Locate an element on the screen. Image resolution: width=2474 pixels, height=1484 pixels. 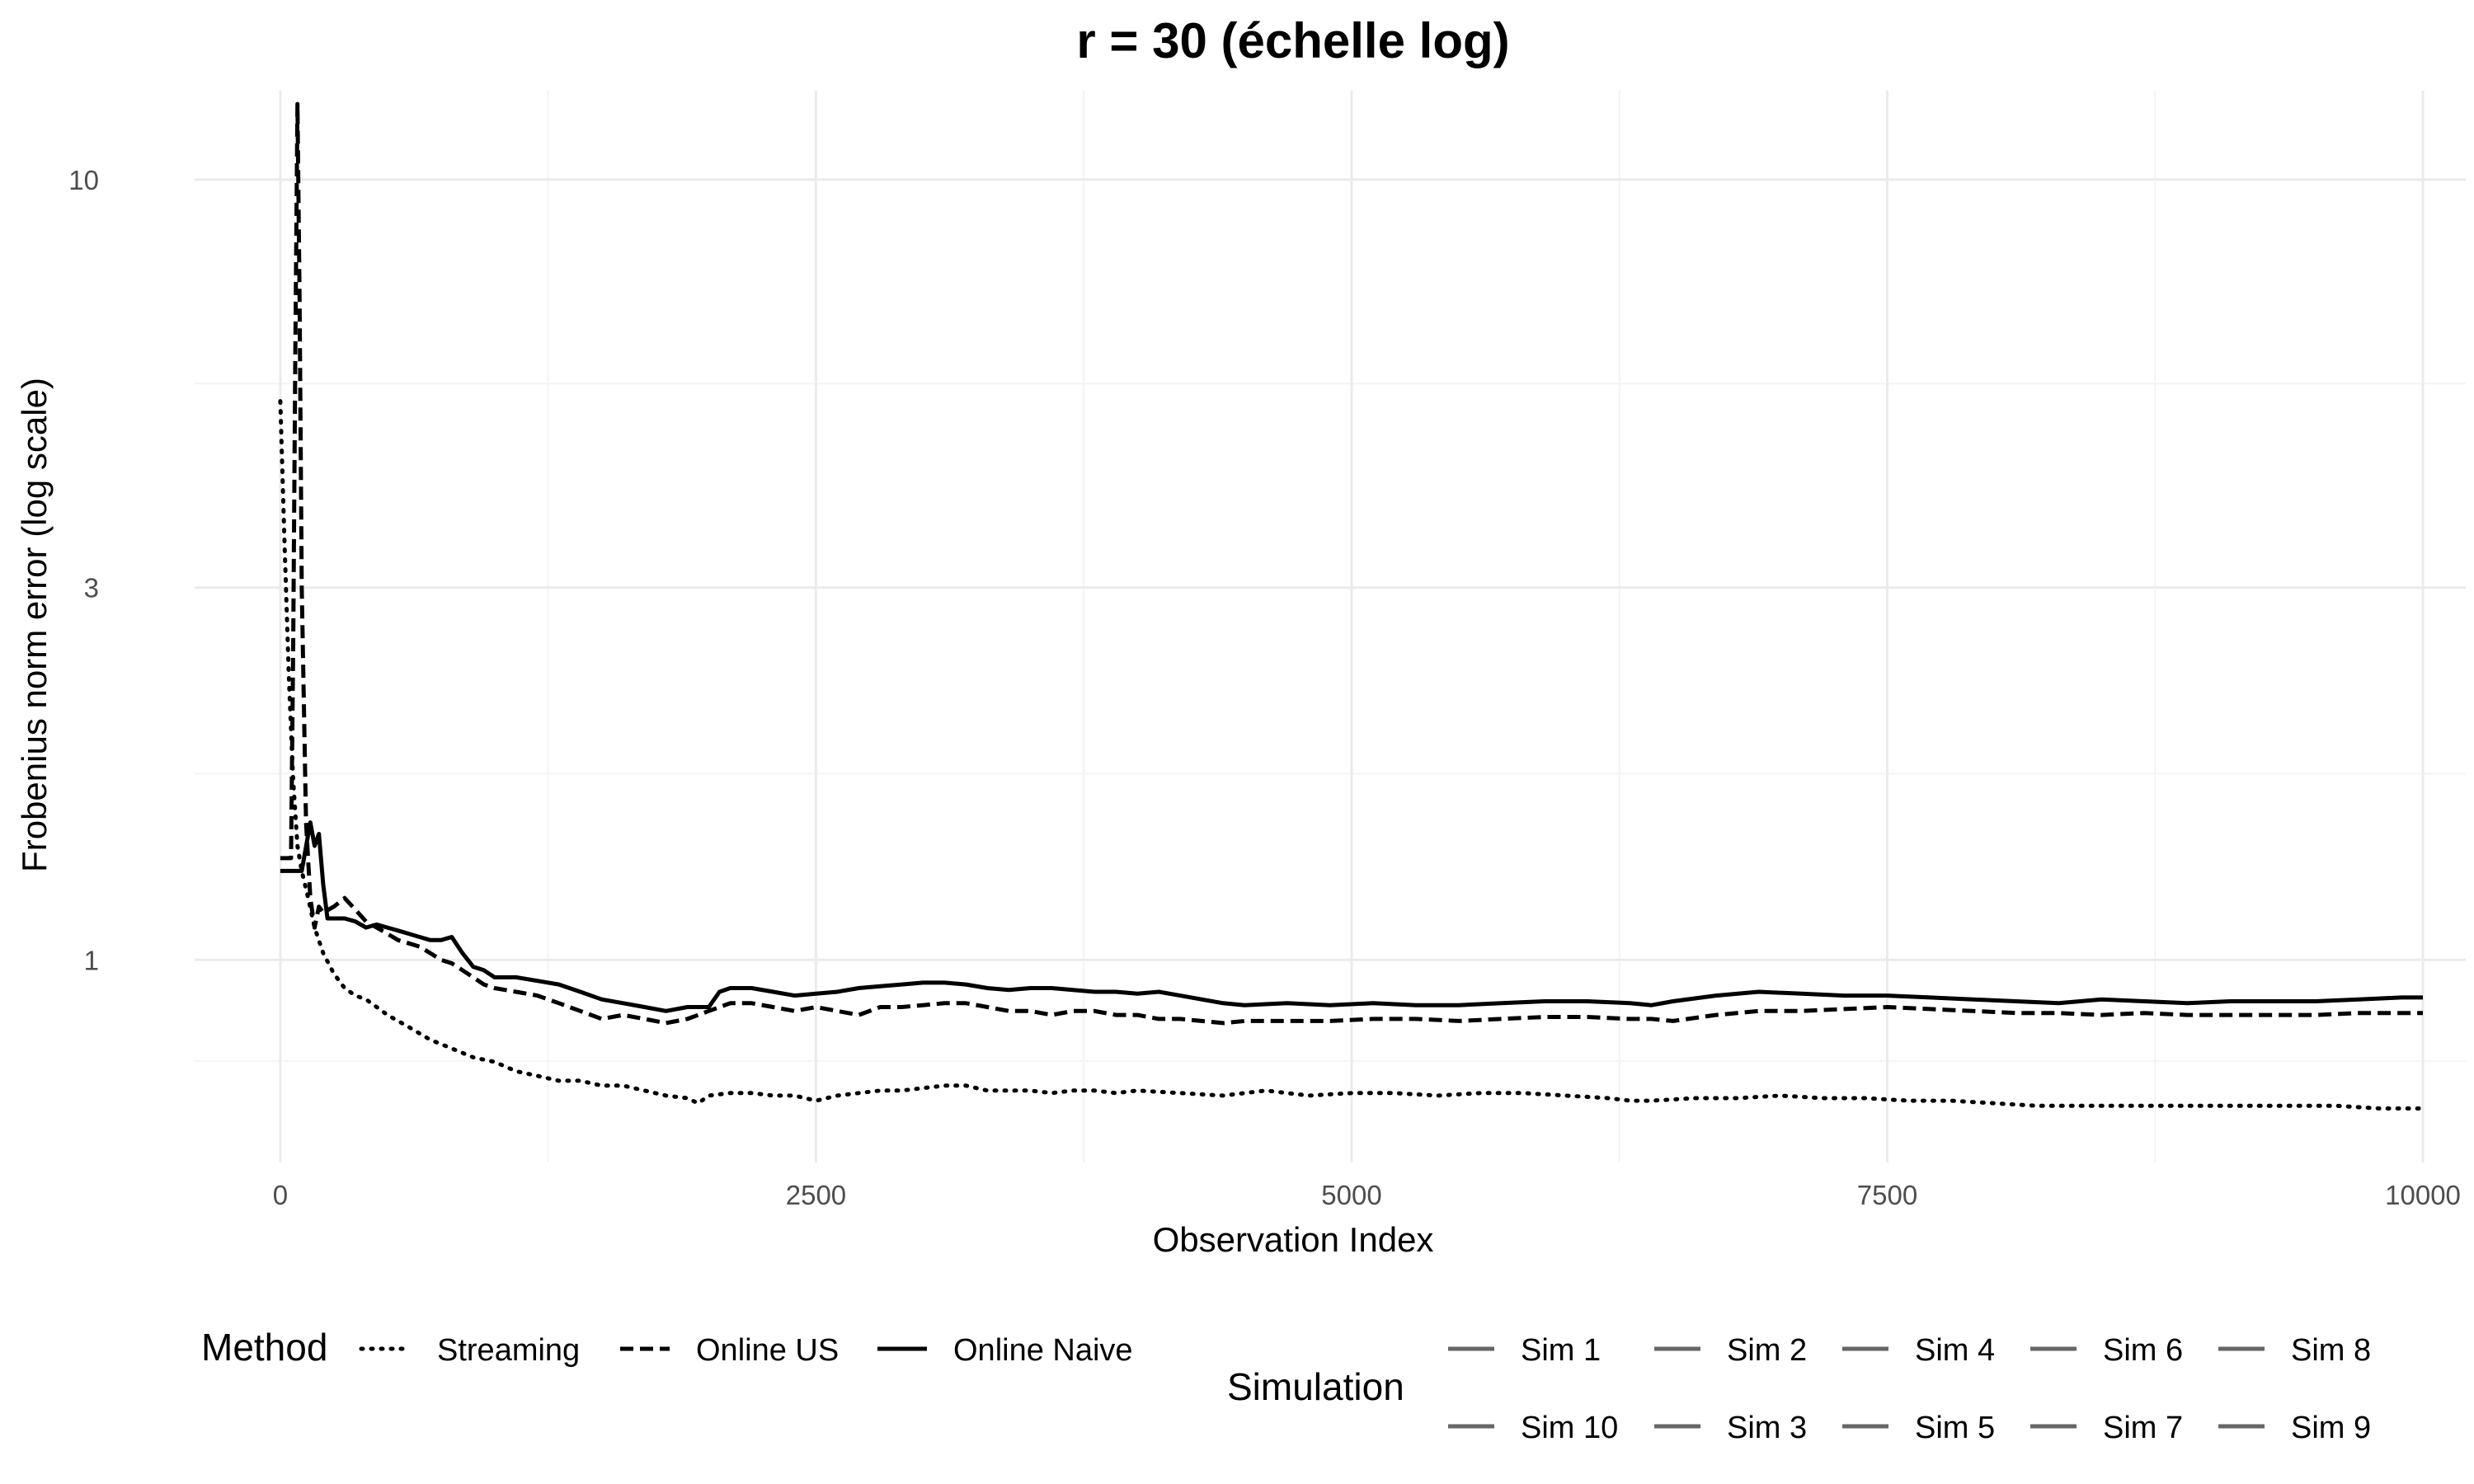
legend-methods: Streaming Online US Online Naive is located at coordinates (746, 1350).